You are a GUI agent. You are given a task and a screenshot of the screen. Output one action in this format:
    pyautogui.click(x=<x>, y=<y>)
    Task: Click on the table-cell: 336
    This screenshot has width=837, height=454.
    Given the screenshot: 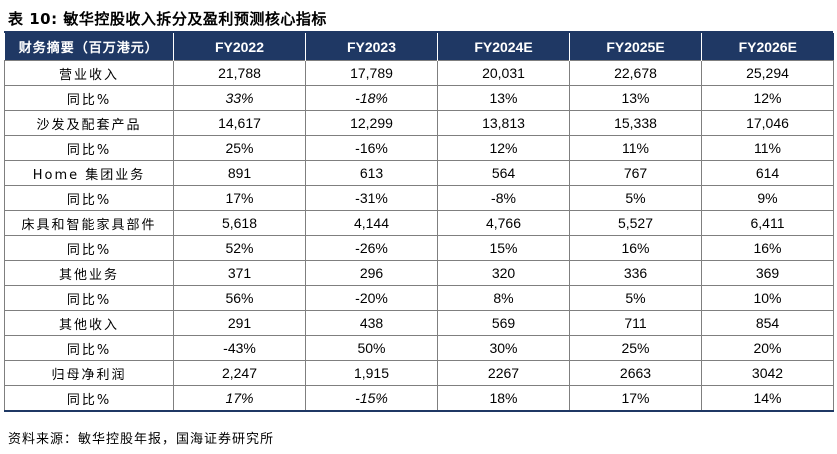 What is the action you would take?
    pyautogui.click(x=635, y=273)
    